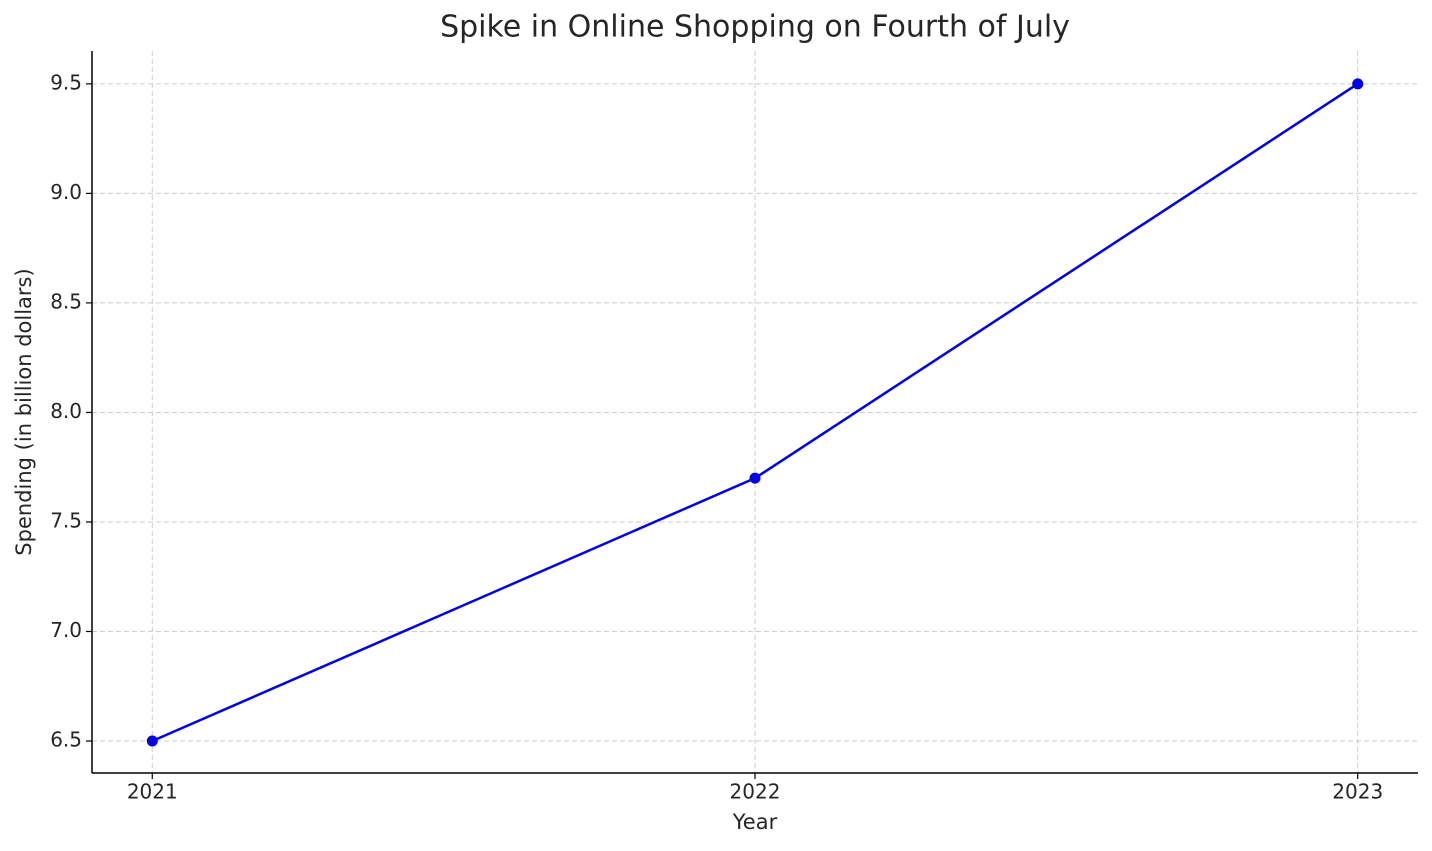 This screenshot has width=1432, height=851. What do you see at coordinates (66, 630) in the screenshot?
I see `y-tick-label: 7.0` at bounding box center [66, 630].